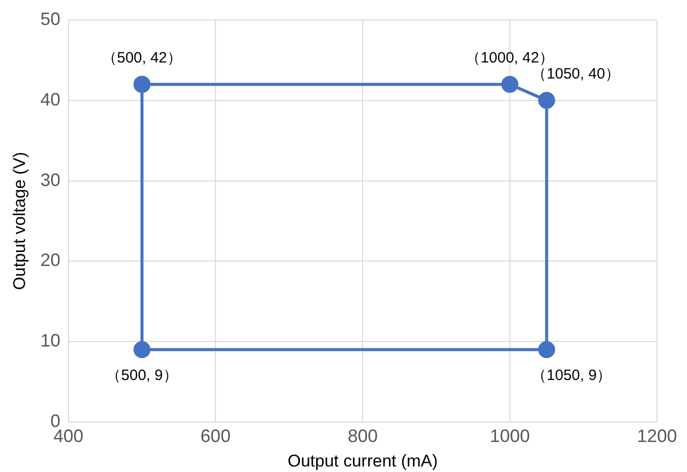 The width and height of the screenshot is (687, 472). I want to click on y-tick-label: 20, so click(50, 260).